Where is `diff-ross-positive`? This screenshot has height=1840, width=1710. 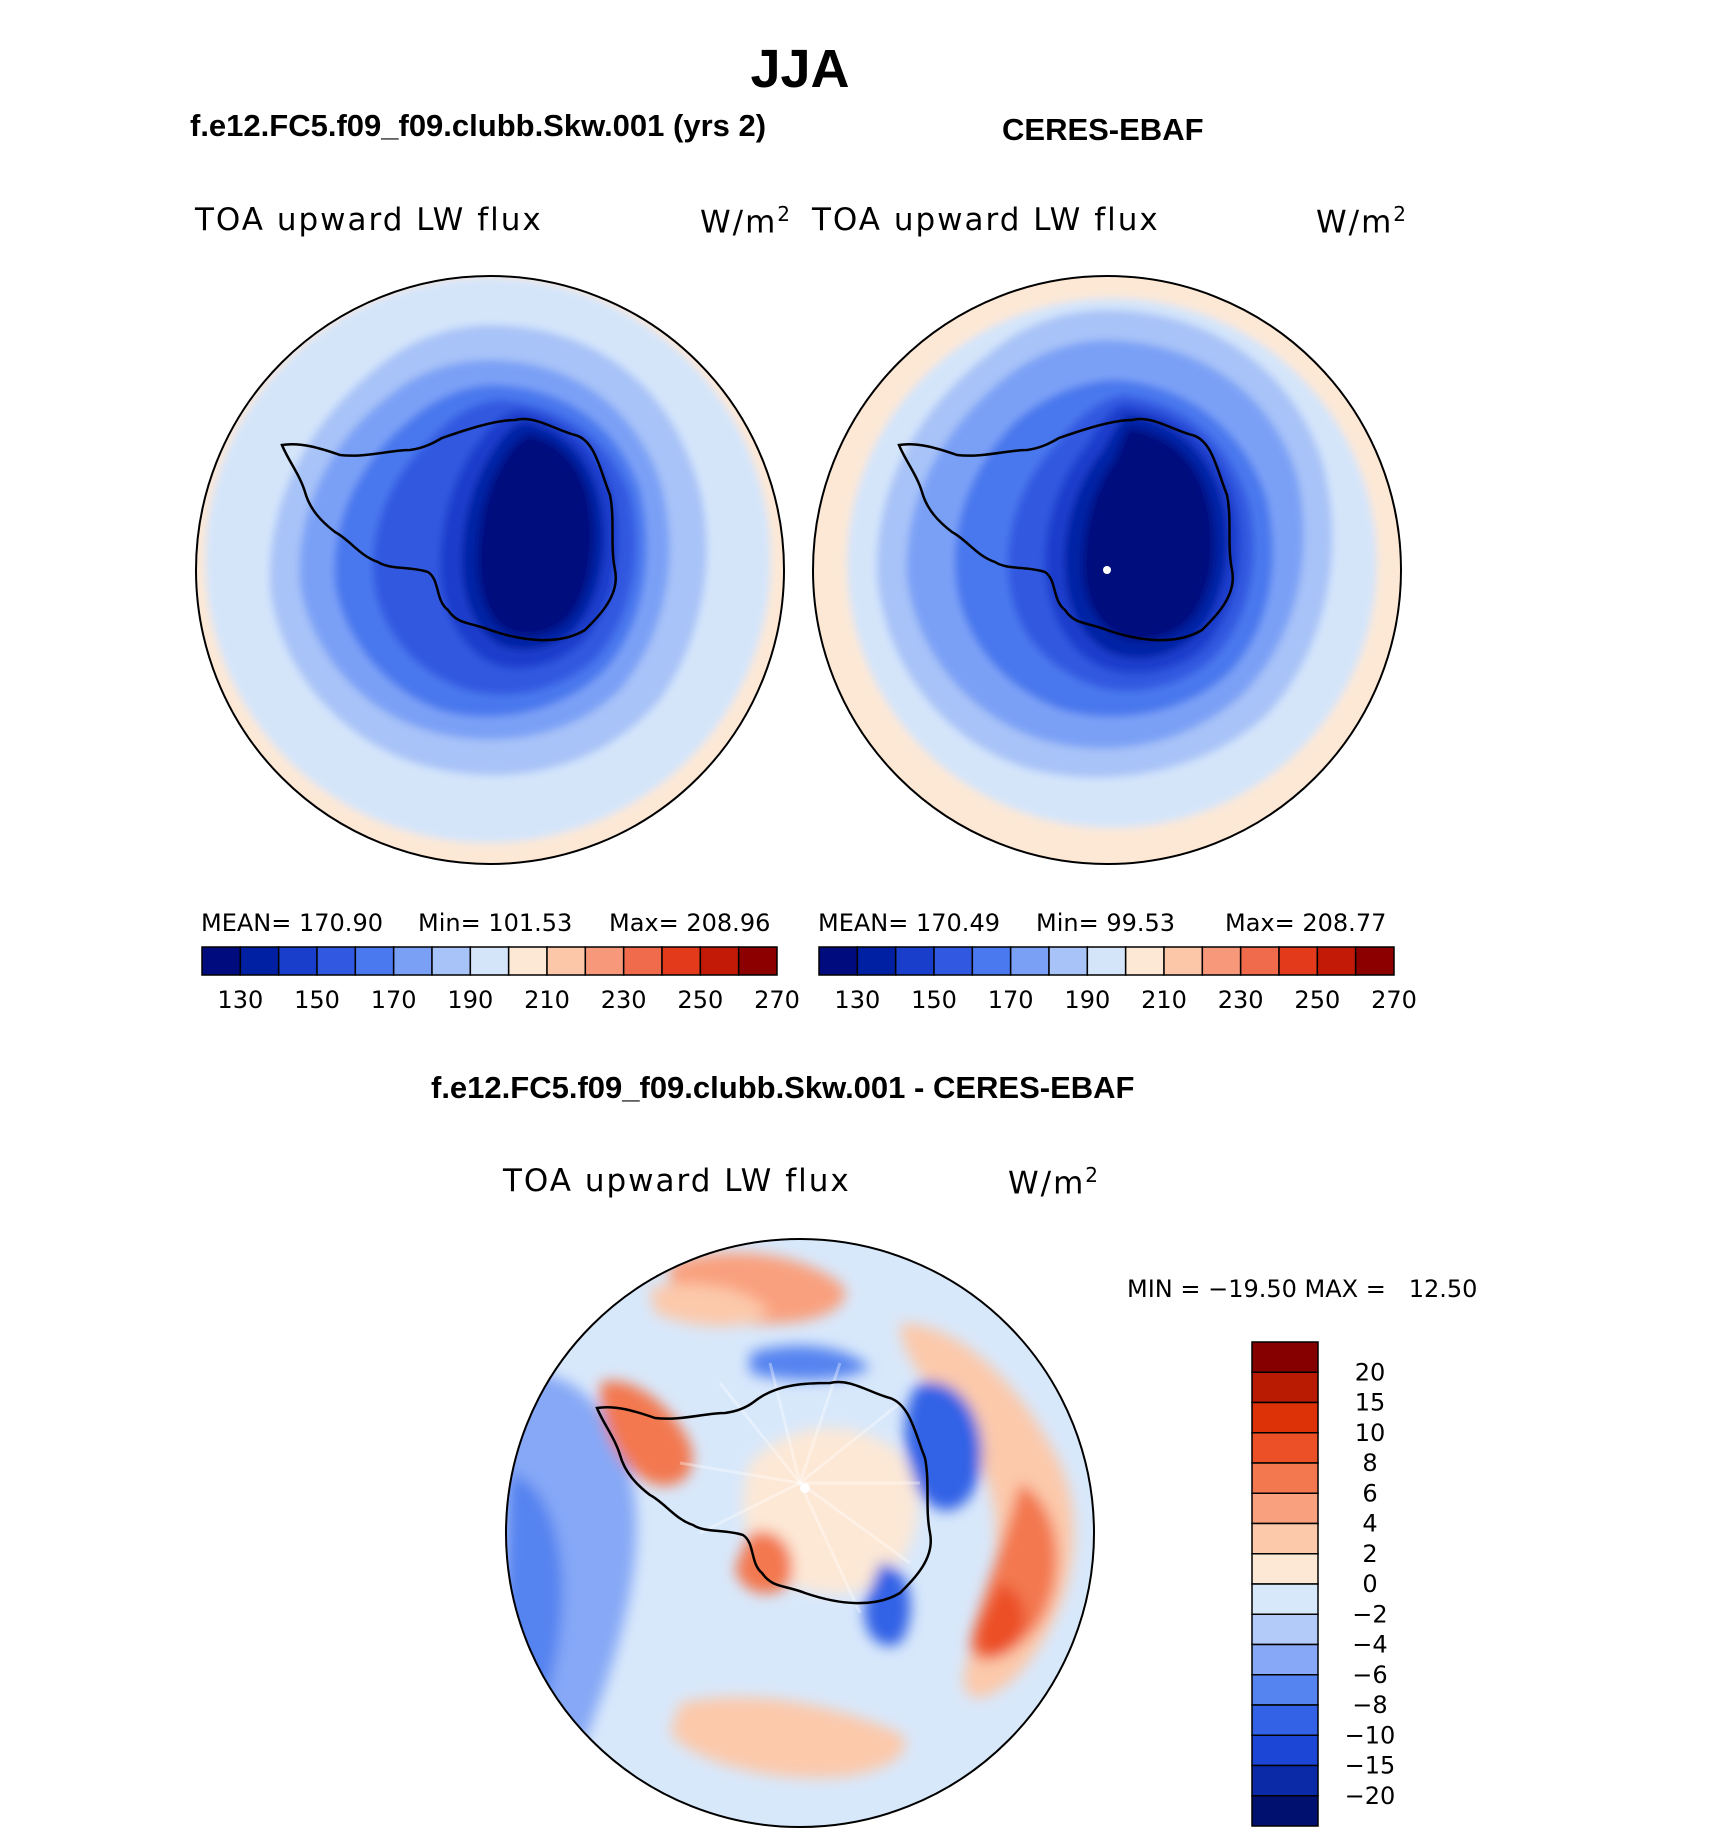
diff-ross-positive is located at coordinates (764, 1562).